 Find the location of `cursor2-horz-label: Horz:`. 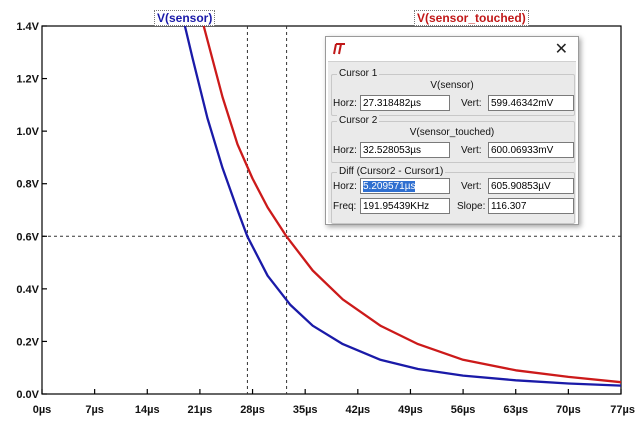

cursor2-horz-label: Horz: is located at coordinates (345, 150).